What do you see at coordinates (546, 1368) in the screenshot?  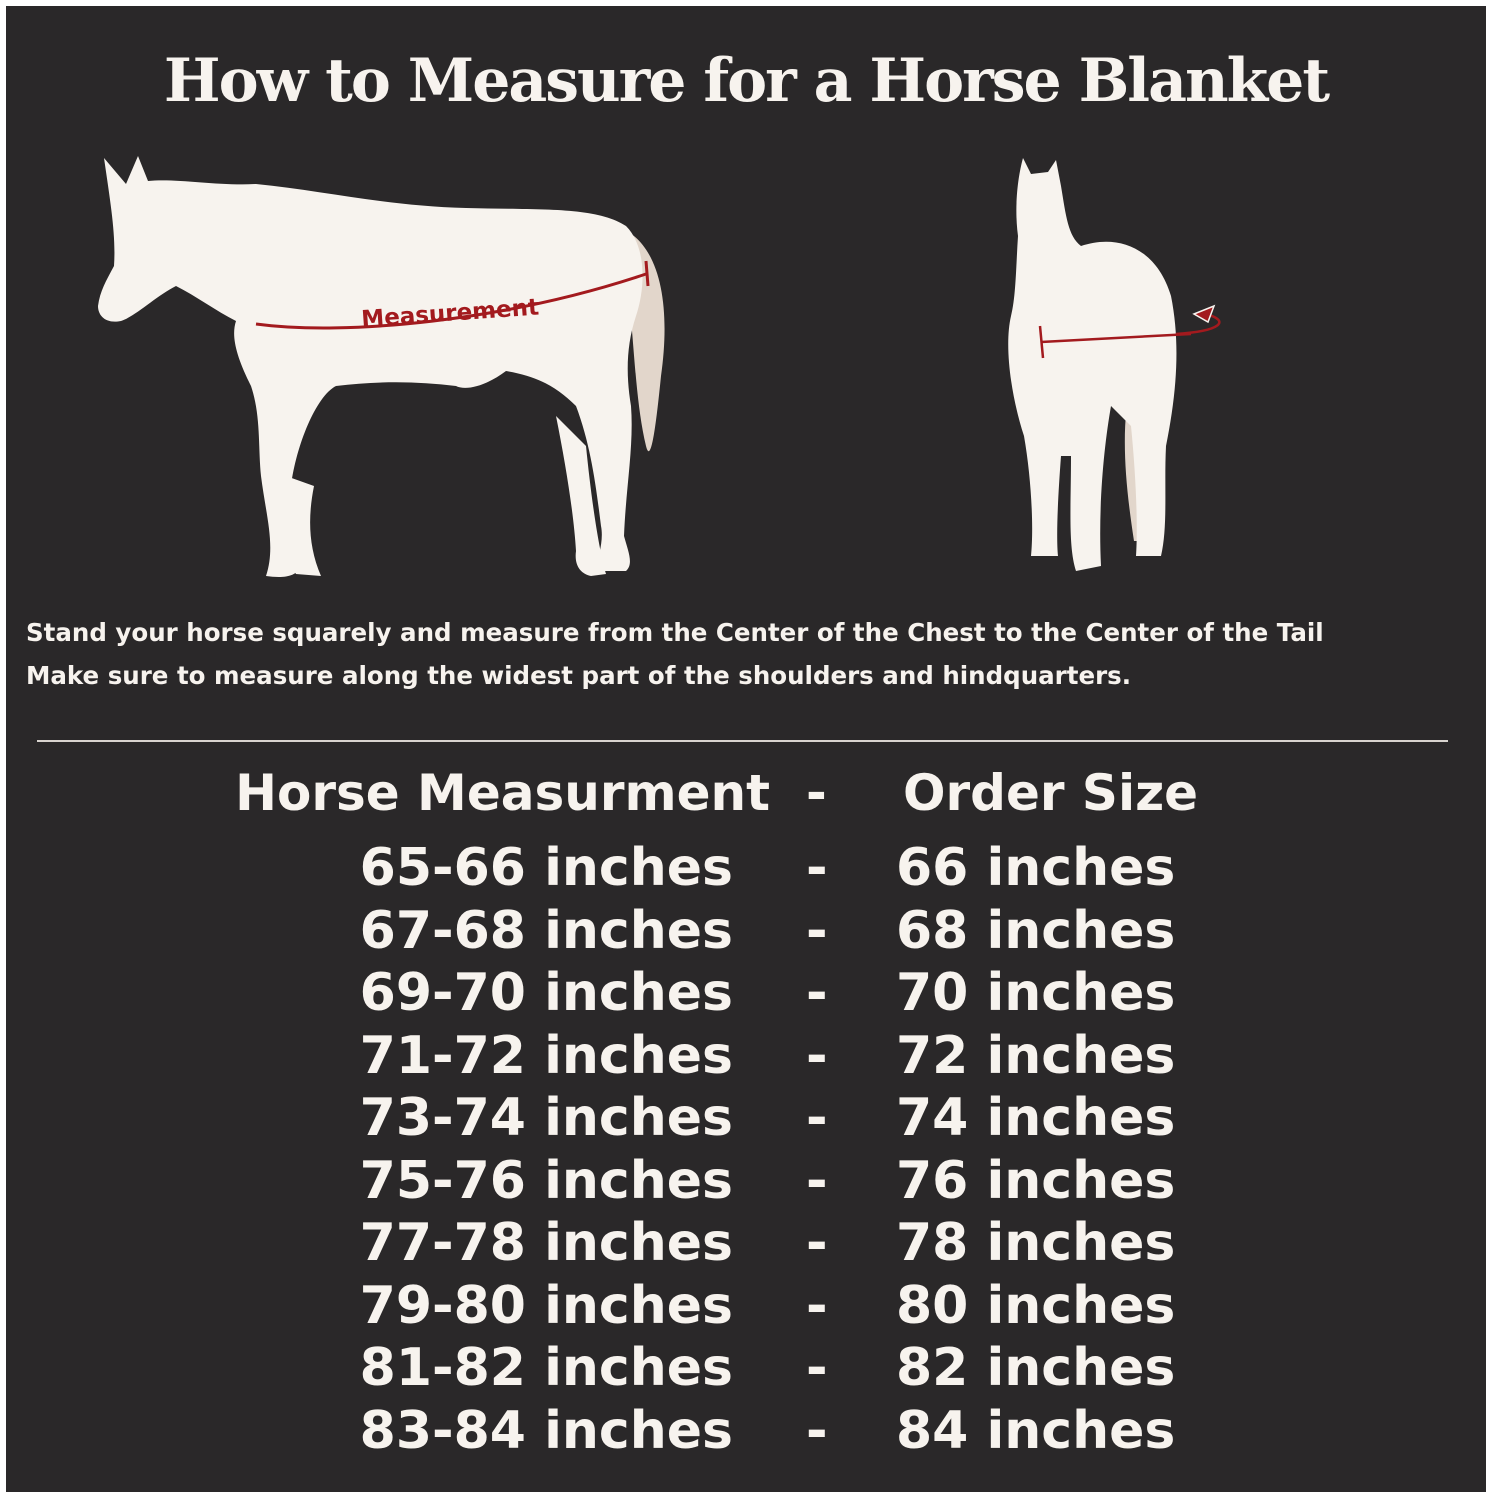 I see `row-measurement: 81-82 inches` at bounding box center [546, 1368].